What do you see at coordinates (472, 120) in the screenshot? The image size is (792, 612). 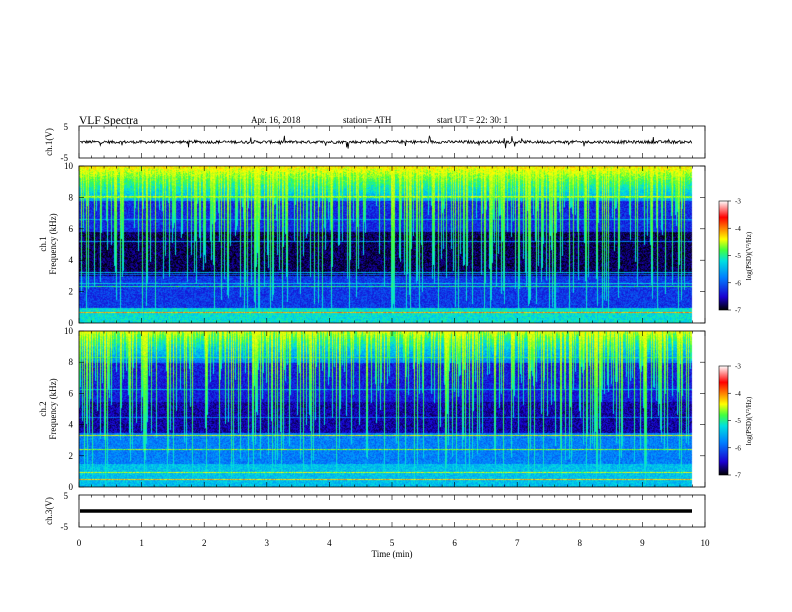 I see `start-time-label: start UT = 22: 30: 1` at bounding box center [472, 120].